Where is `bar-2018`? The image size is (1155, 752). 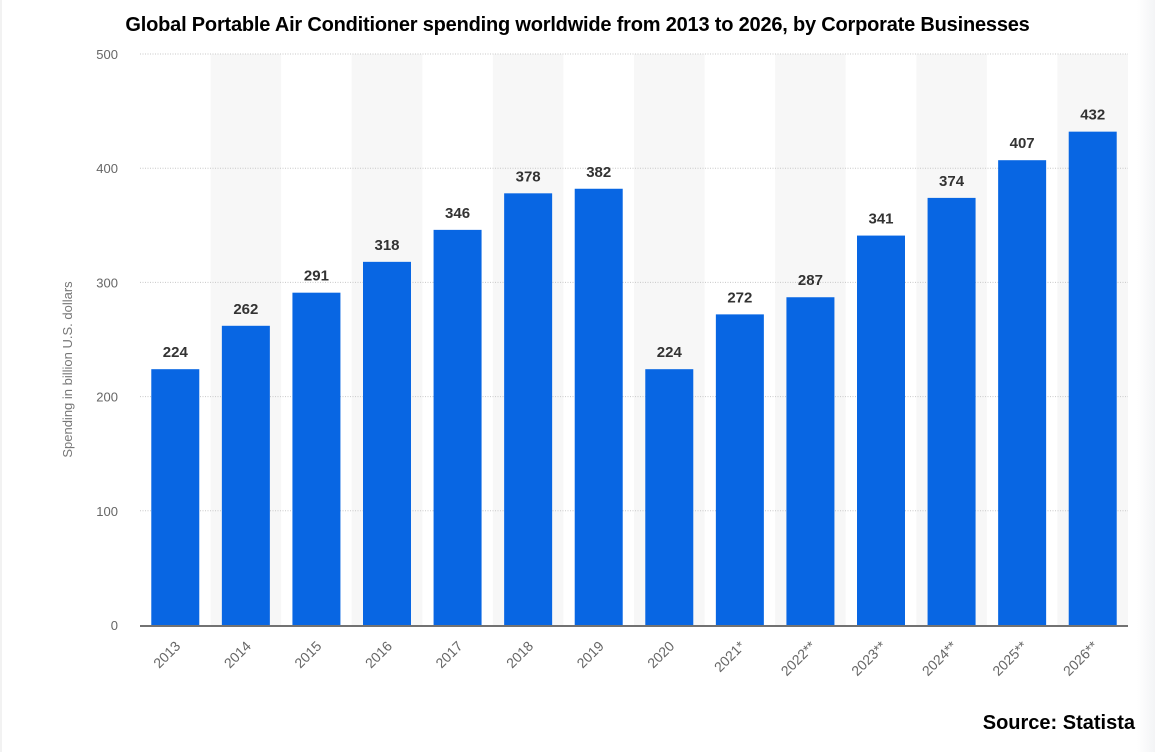
bar-2018 is located at coordinates (528, 409).